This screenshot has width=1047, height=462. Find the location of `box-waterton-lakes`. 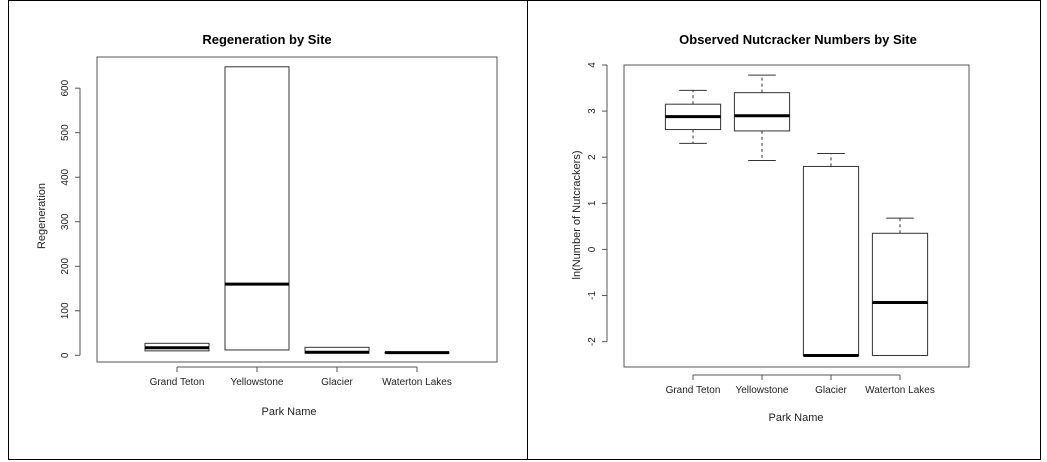

box-waterton-lakes is located at coordinates (900, 294).